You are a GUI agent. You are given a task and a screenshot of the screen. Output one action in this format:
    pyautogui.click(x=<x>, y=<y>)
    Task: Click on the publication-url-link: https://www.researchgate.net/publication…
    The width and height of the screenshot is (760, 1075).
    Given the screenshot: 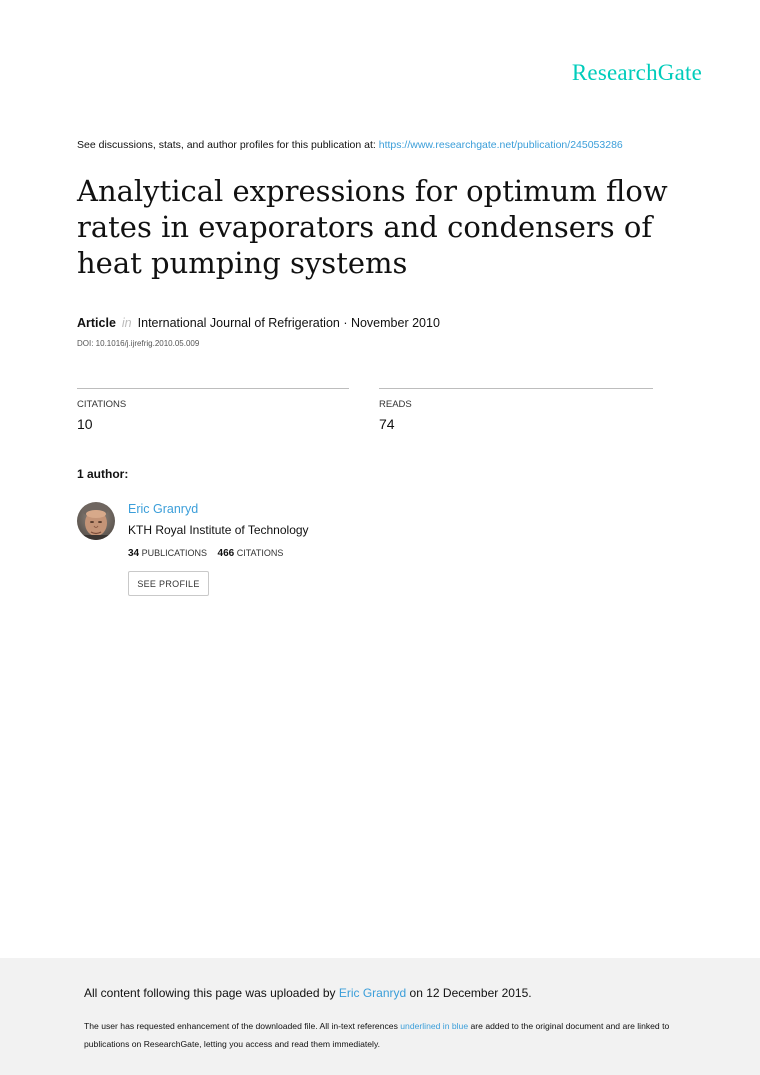 What is the action you would take?
    pyautogui.click(x=500, y=145)
    